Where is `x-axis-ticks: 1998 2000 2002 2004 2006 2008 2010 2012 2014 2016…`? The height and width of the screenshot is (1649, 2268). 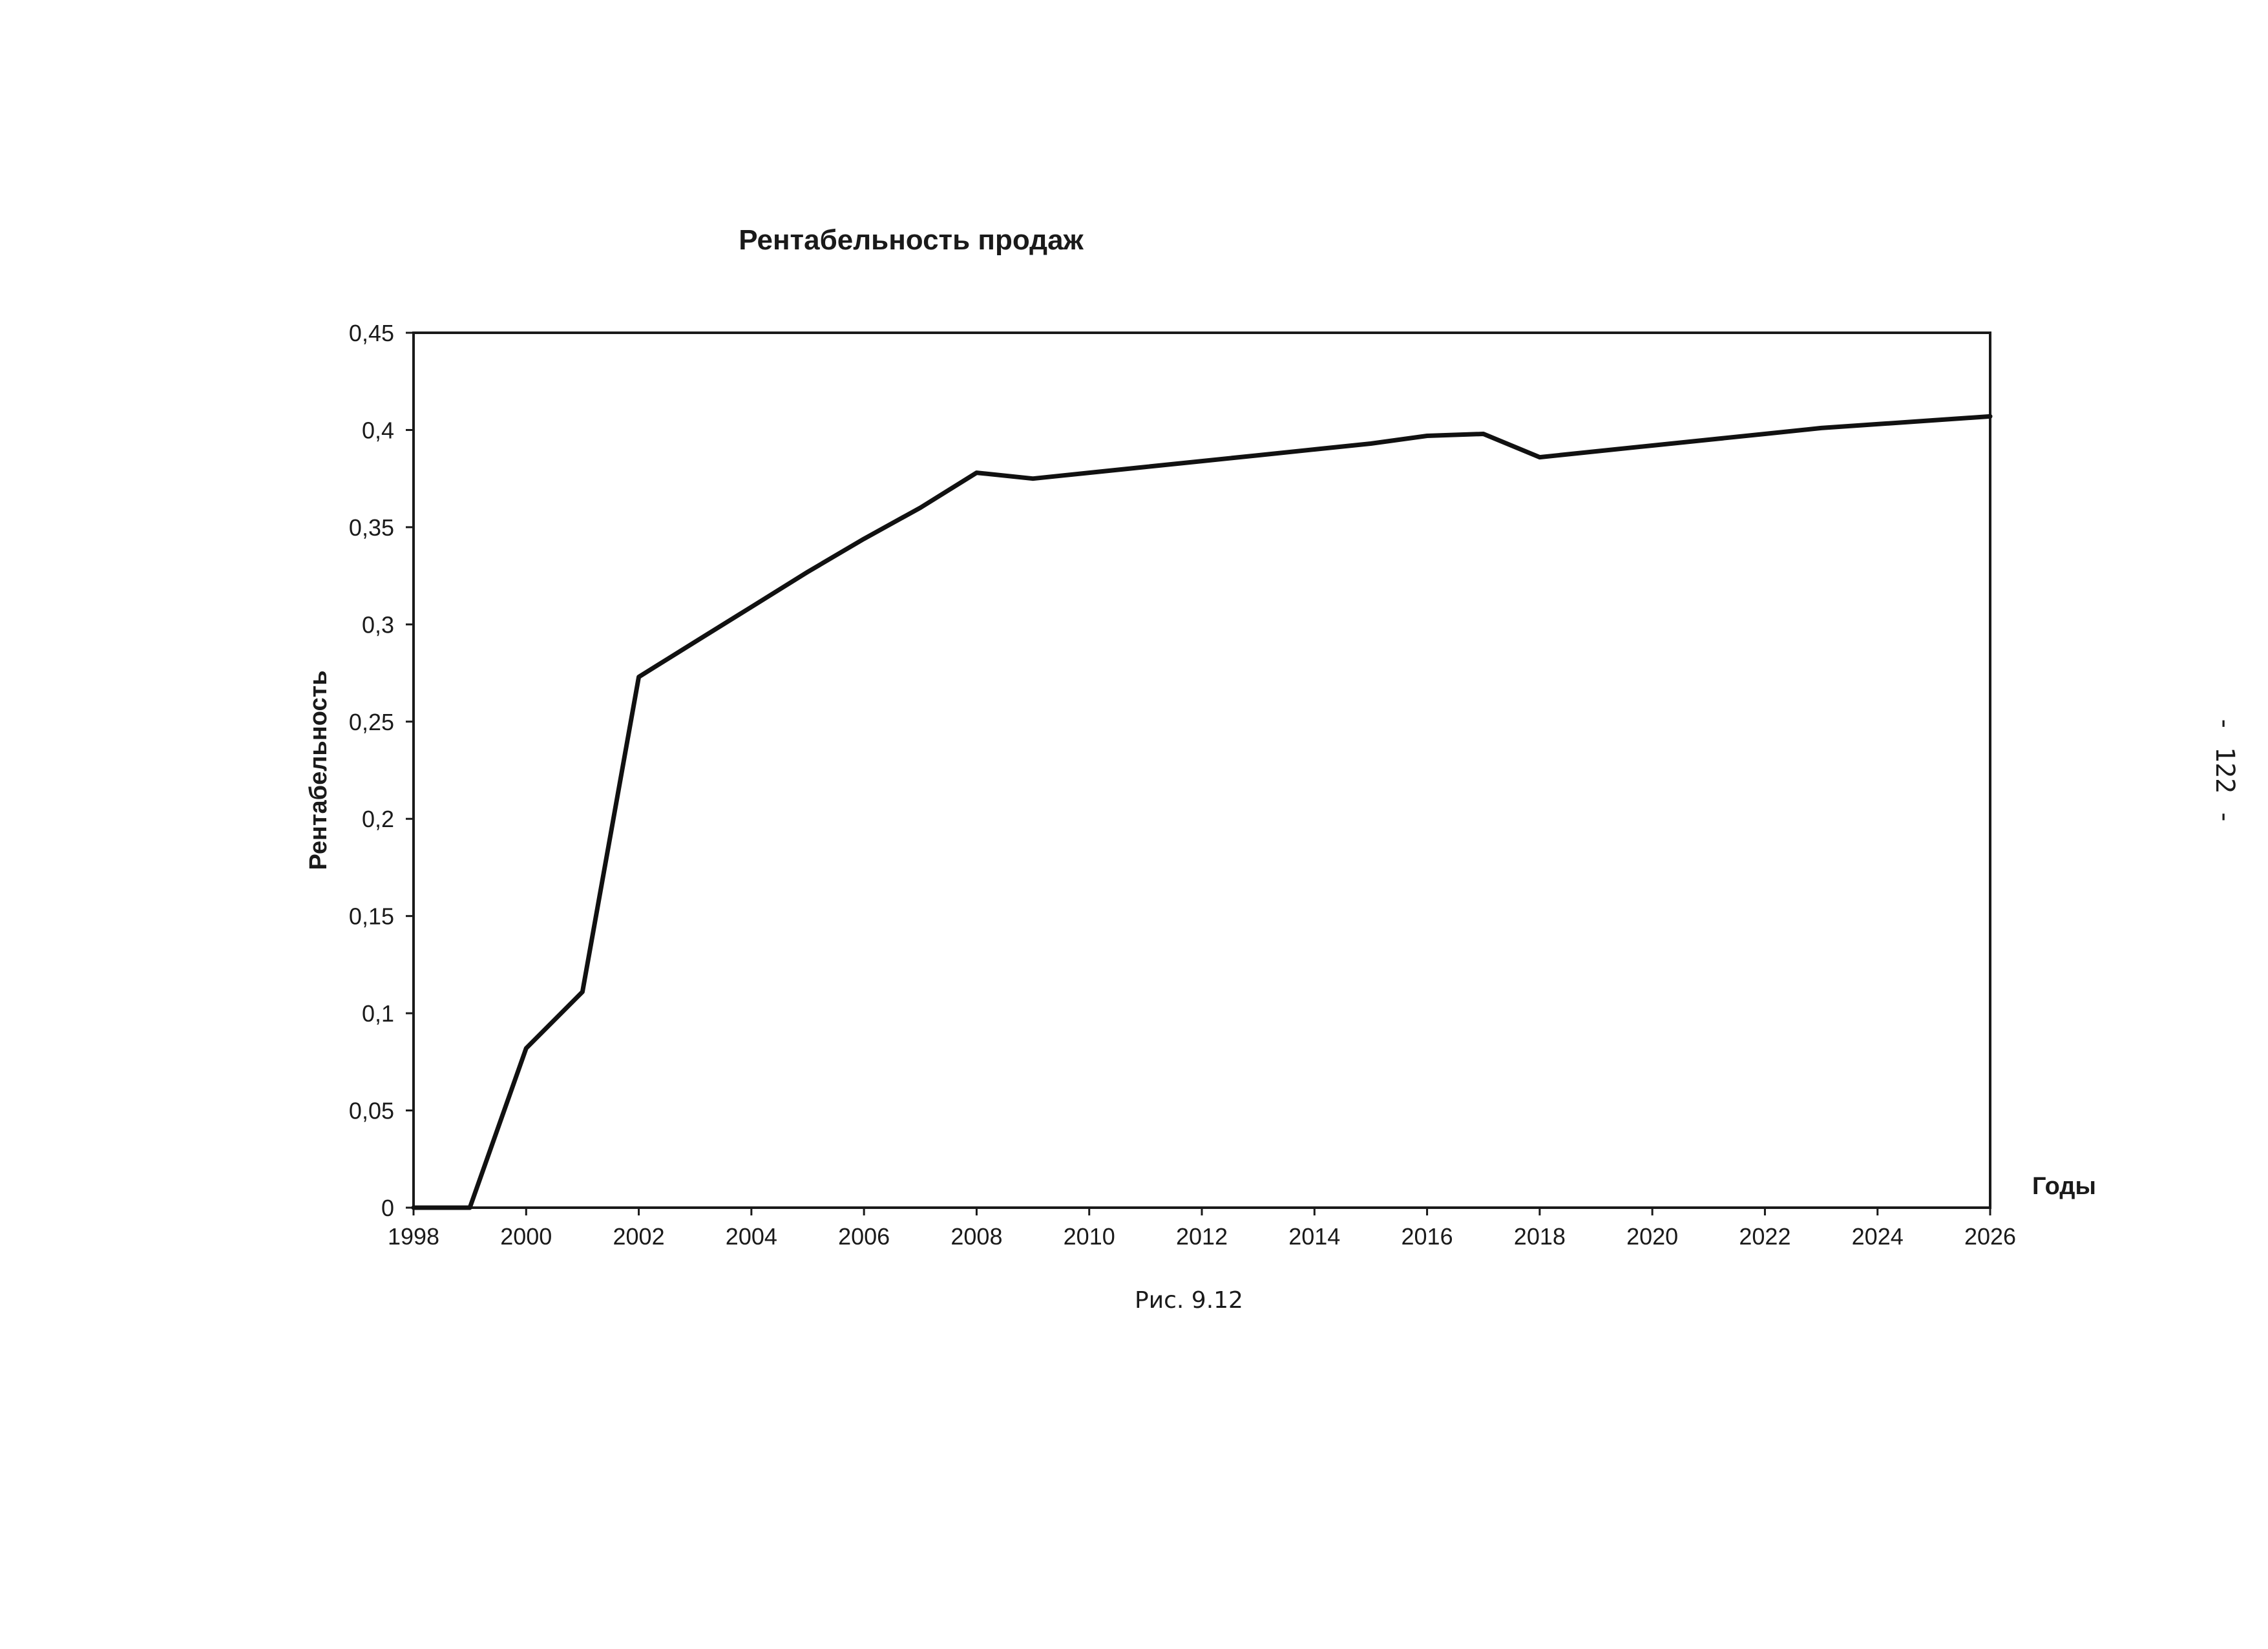
x-axis-ticks: 1998 2000 2002 2004 2006 2008 2010 2012 2014 2016… is located at coordinates (1202, 1229).